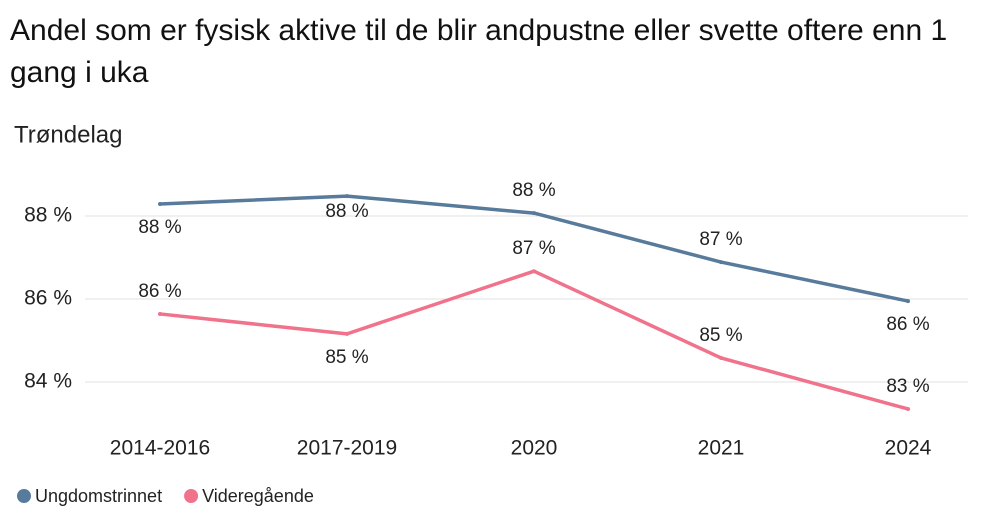  I want to click on value-label: 83 %, so click(907, 386).